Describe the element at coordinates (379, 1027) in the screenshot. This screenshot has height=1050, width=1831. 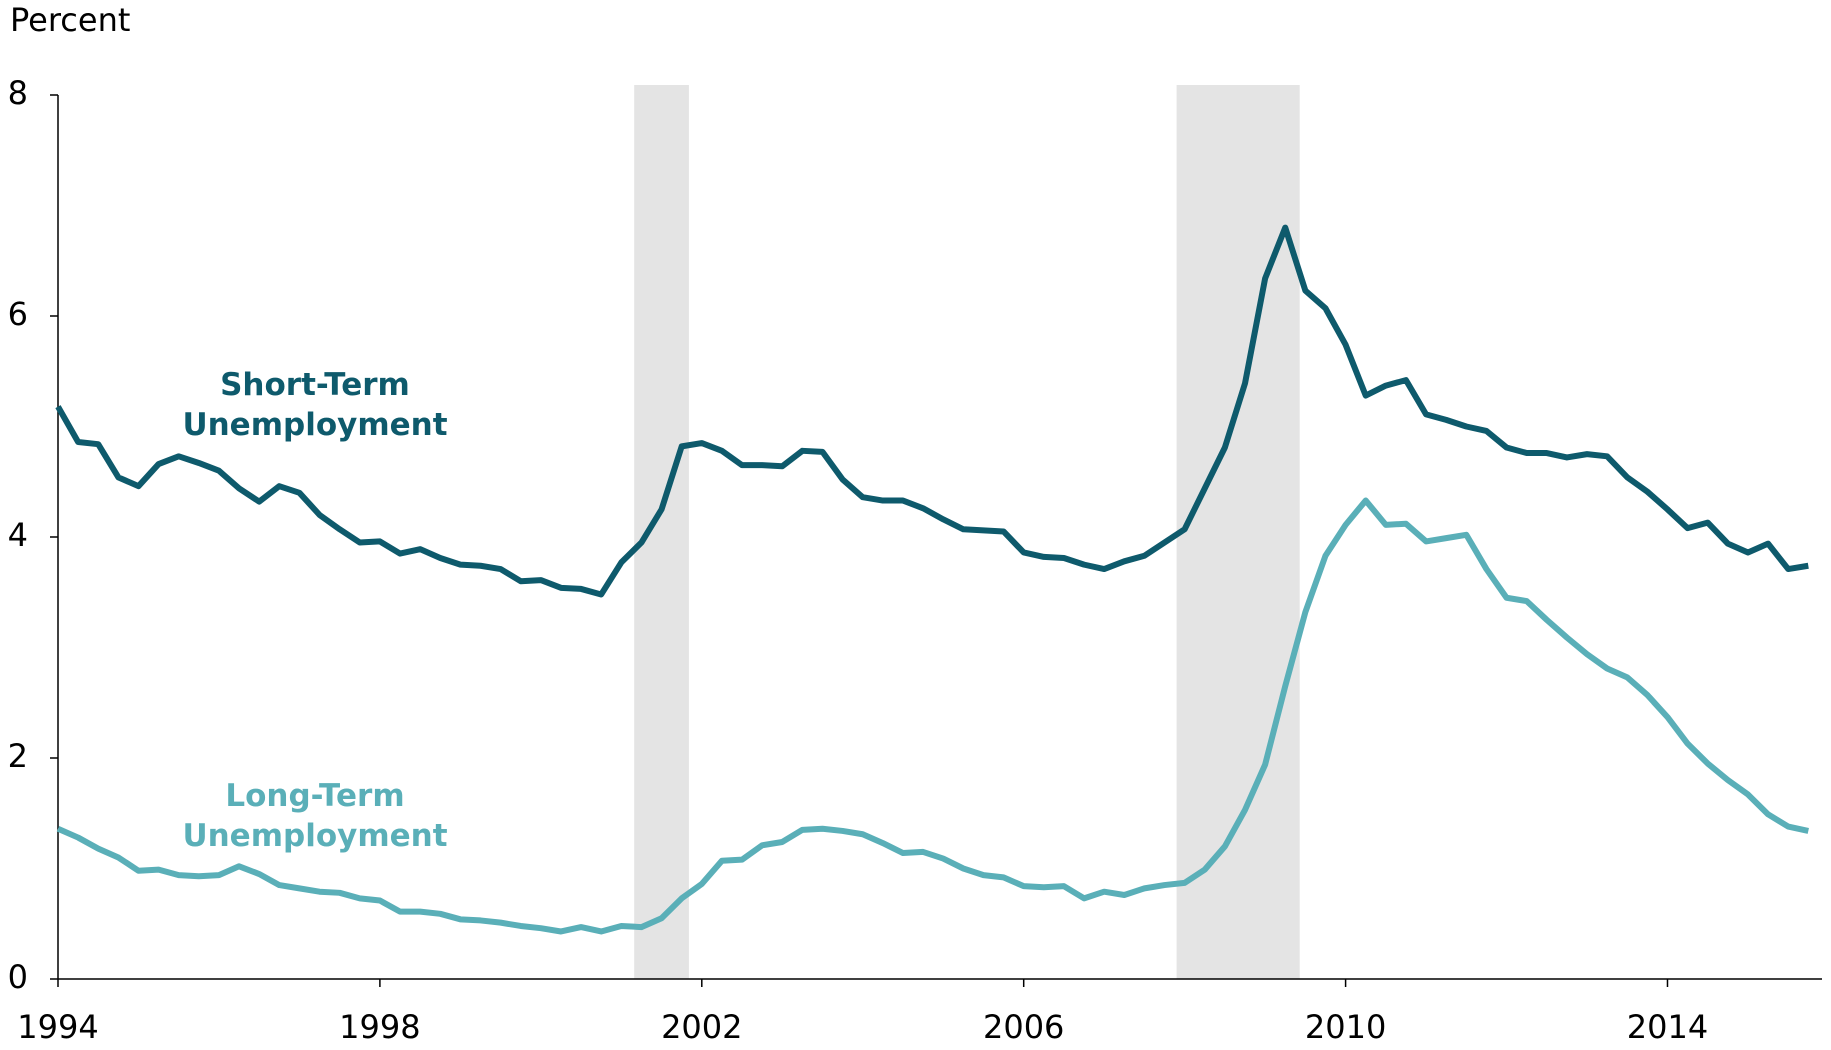
I see `x-tick-label: 1998` at that location.